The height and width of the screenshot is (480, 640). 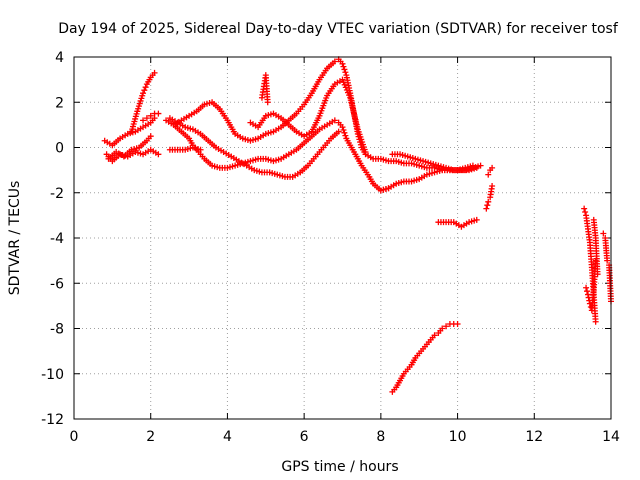 I want to click on x-tick-label: 14, so click(x=611, y=437).